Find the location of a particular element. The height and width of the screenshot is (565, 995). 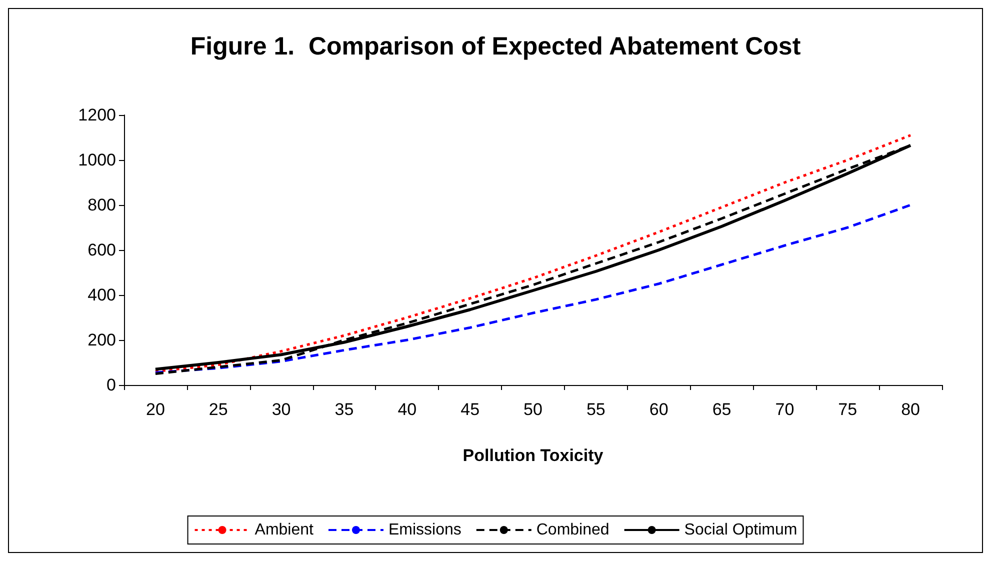

x-tick-label: 75 is located at coordinates (848, 409).